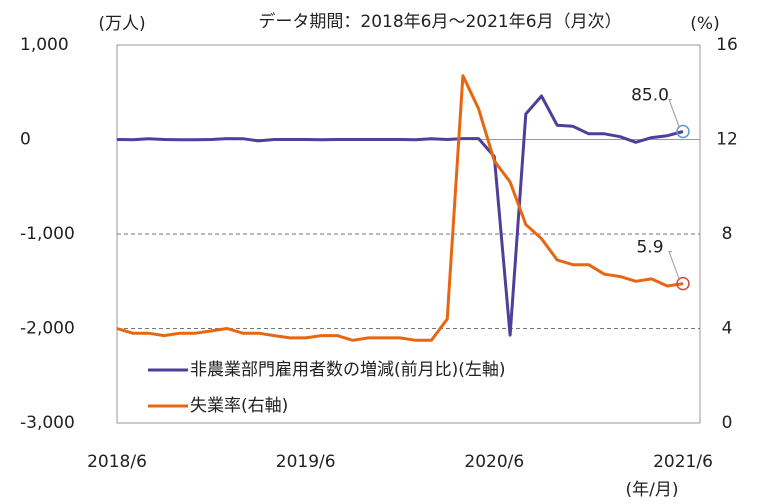  I want to click on y2-axis-label: (%), so click(704, 24).